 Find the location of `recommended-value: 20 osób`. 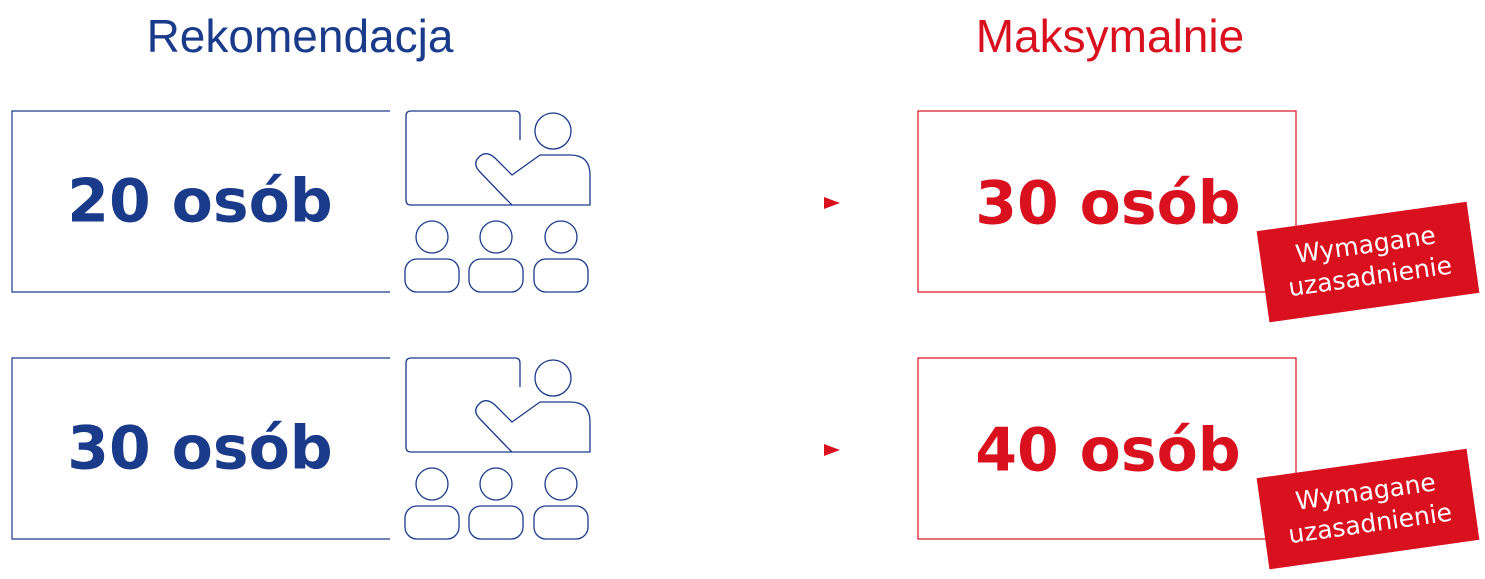

recommended-value: 20 osób is located at coordinates (200, 202).